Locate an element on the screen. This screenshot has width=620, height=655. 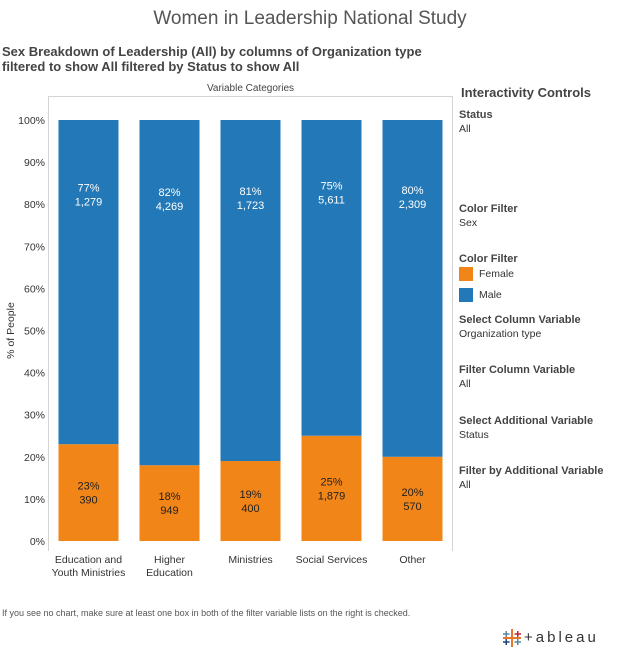
controls-title: Interactivity Controls is located at coordinates (526, 92).